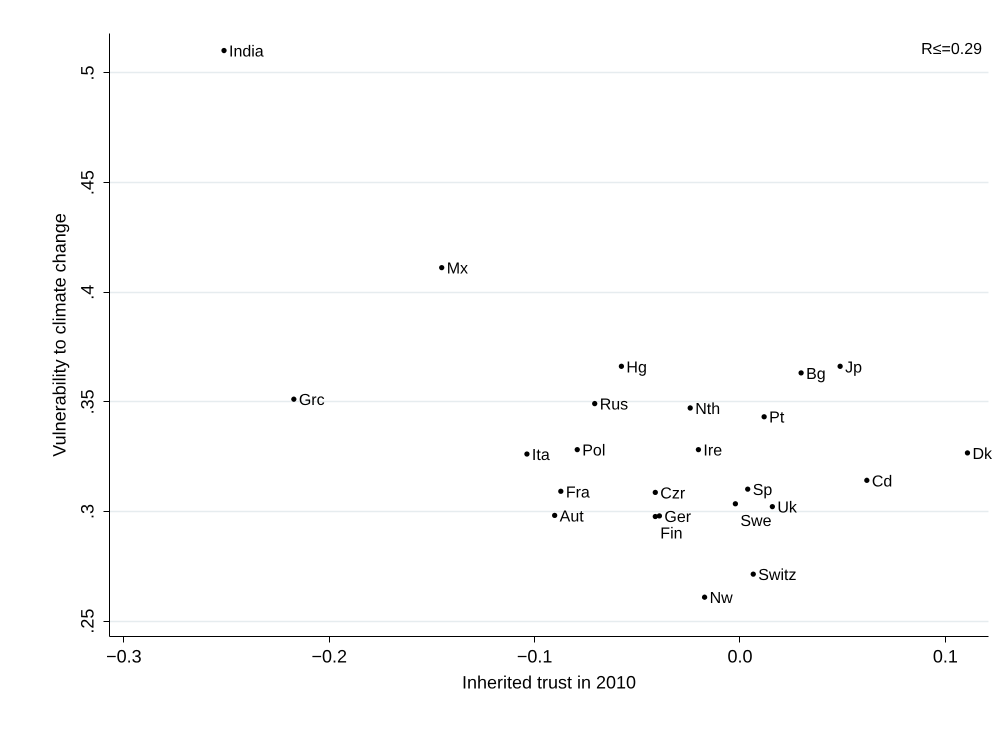 This screenshot has height=732, width=999. I want to click on y-tick-label: .3, so click(88, 512).